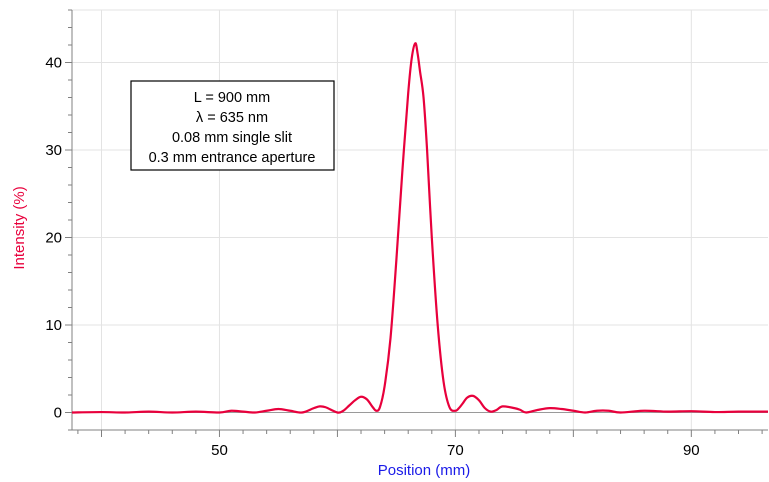  Describe the element at coordinates (424, 470) in the screenshot. I see `x-axis-title: Position (mm)` at that location.